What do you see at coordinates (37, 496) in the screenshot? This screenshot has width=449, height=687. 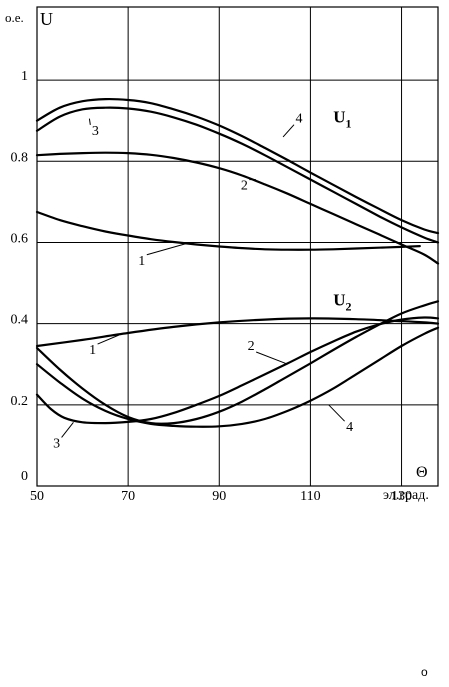 I see `x-tick-label: 50` at bounding box center [37, 496].